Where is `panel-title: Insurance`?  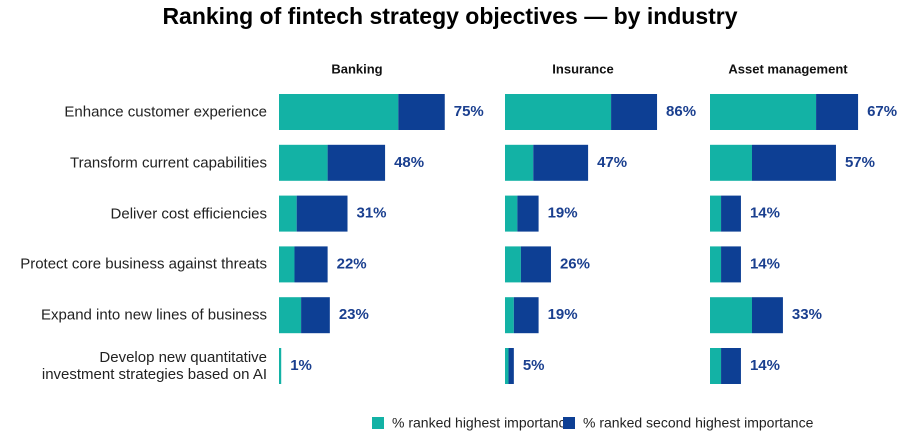
panel-title: Insurance is located at coordinates (582, 68).